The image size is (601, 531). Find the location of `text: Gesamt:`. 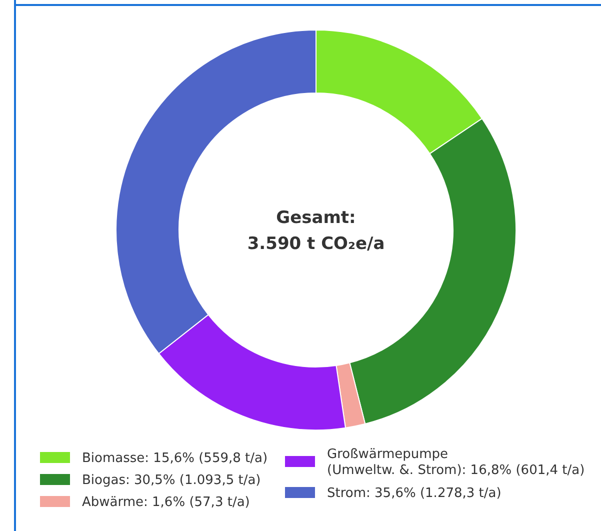

text: Gesamt: is located at coordinates (316, 218).